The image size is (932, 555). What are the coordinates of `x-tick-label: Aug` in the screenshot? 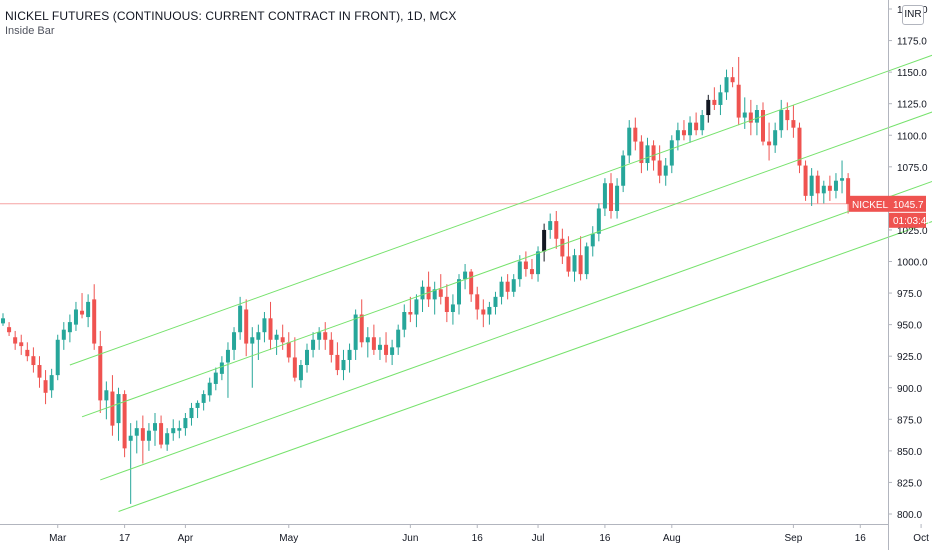 It's located at (672, 538).